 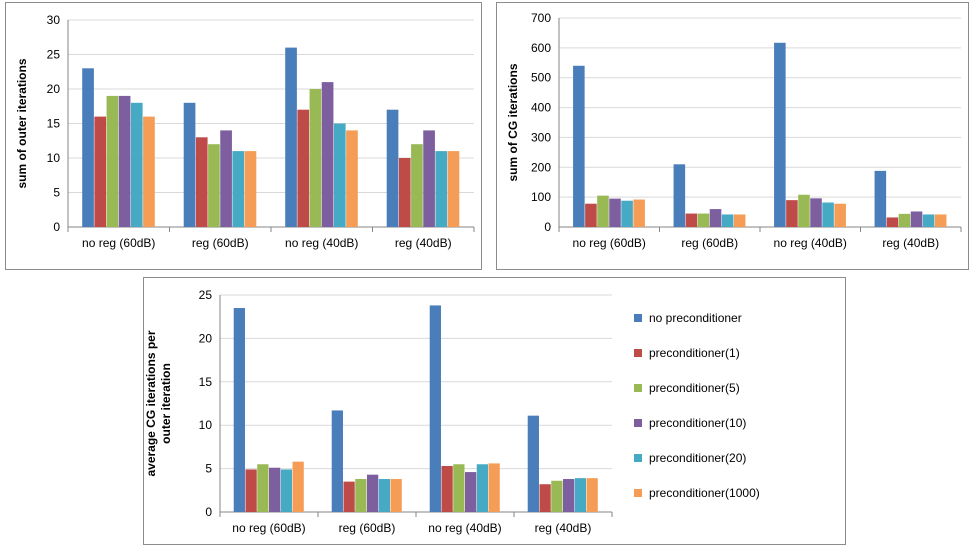 What do you see at coordinates (541, 18) in the screenshot?
I see `y-tick-label: 700` at bounding box center [541, 18].